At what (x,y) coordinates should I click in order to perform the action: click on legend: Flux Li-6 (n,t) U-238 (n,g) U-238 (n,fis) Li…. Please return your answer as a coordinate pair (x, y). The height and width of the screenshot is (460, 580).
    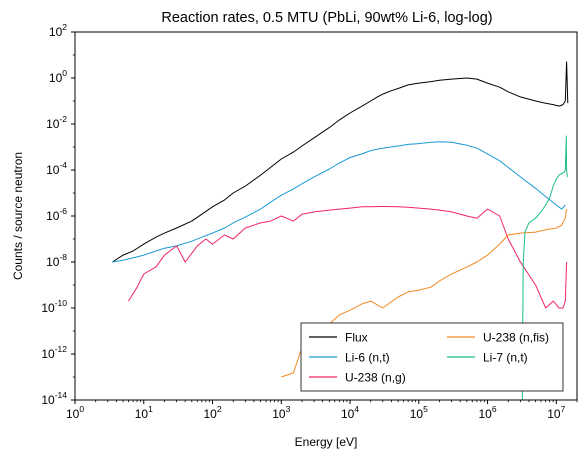
    Looking at the image, I should click on (432, 357).